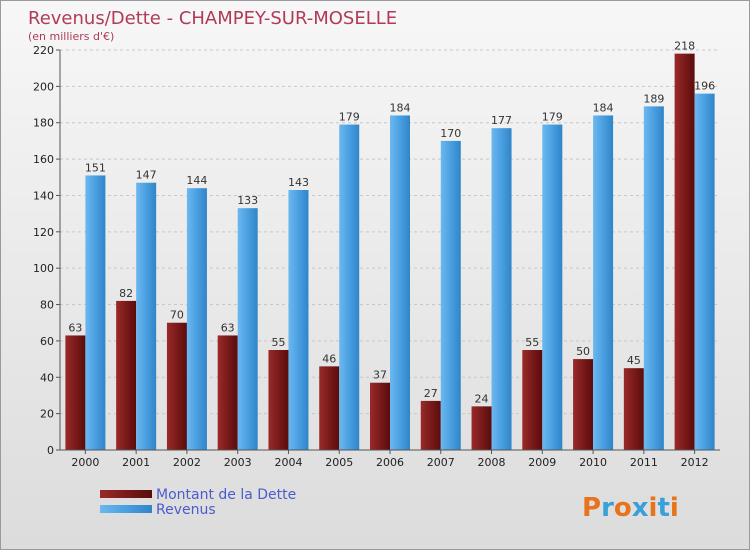  Describe the element at coordinates (47, 377) in the screenshot. I see `y-tick-label: 40` at that location.